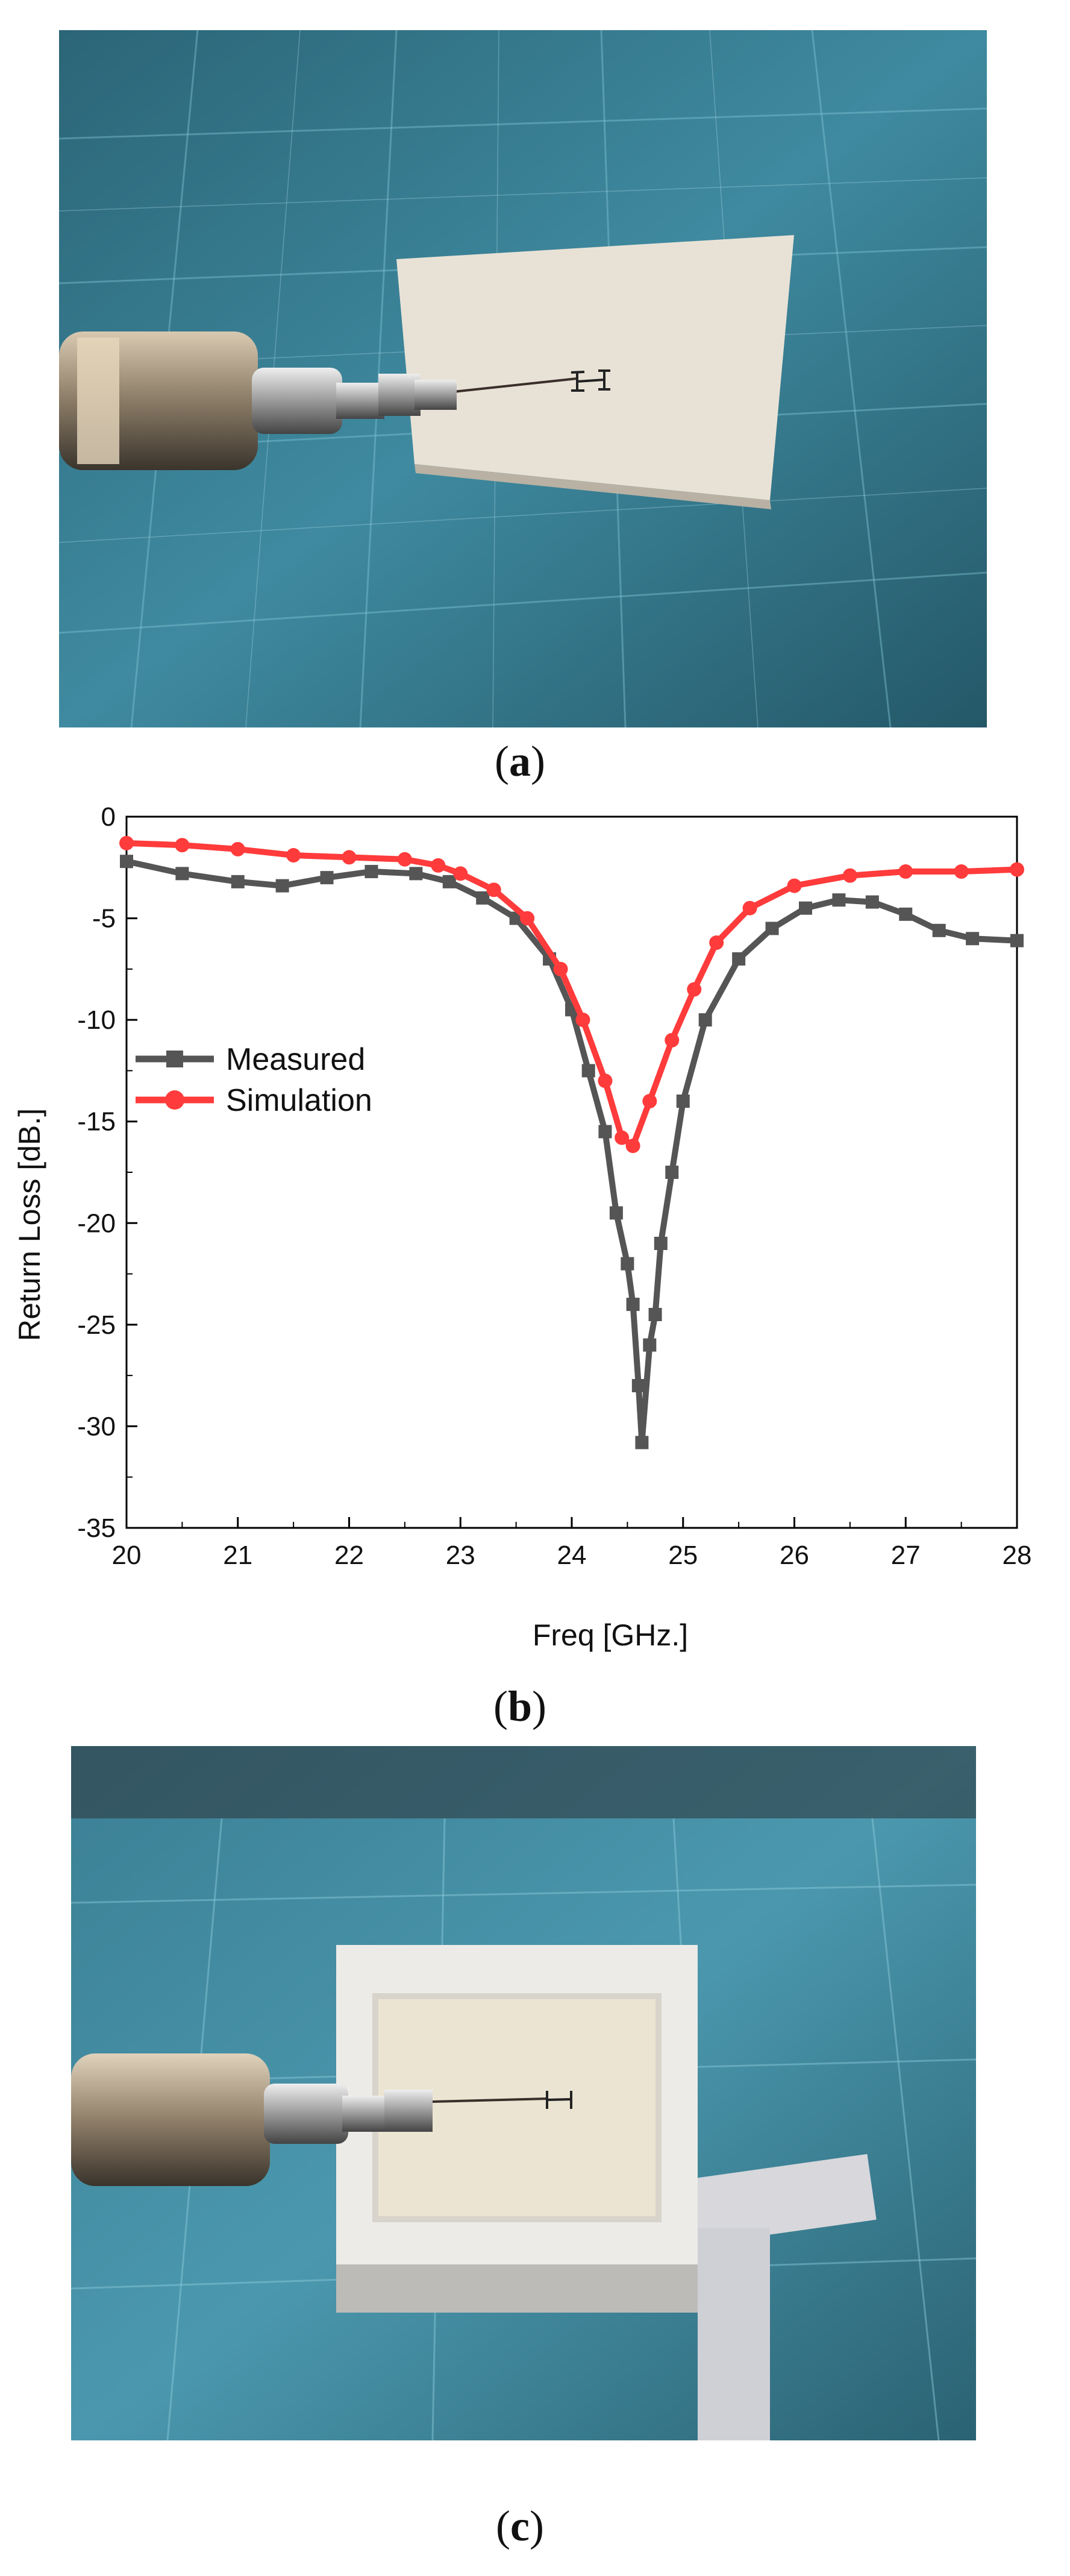 The image size is (1070, 2576). I want to click on y-tick-label: 0, so click(108, 817).